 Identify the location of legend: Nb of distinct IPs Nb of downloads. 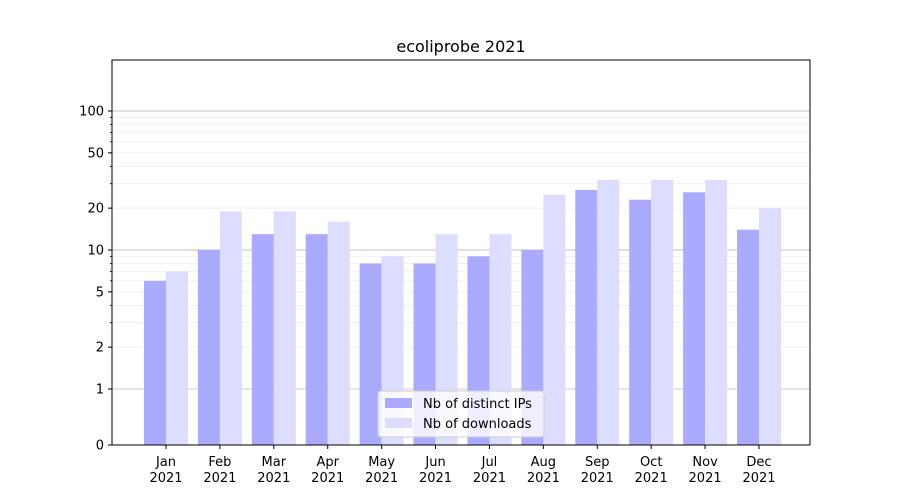
(461, 414).